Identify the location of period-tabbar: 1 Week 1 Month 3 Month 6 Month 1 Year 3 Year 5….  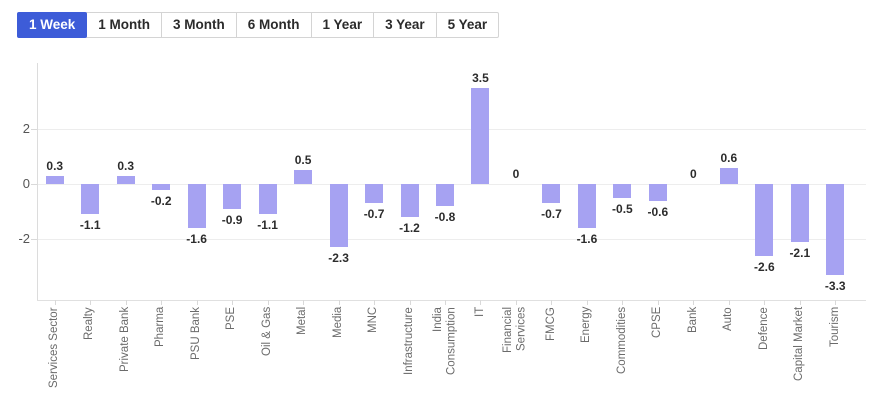
(258, 25).